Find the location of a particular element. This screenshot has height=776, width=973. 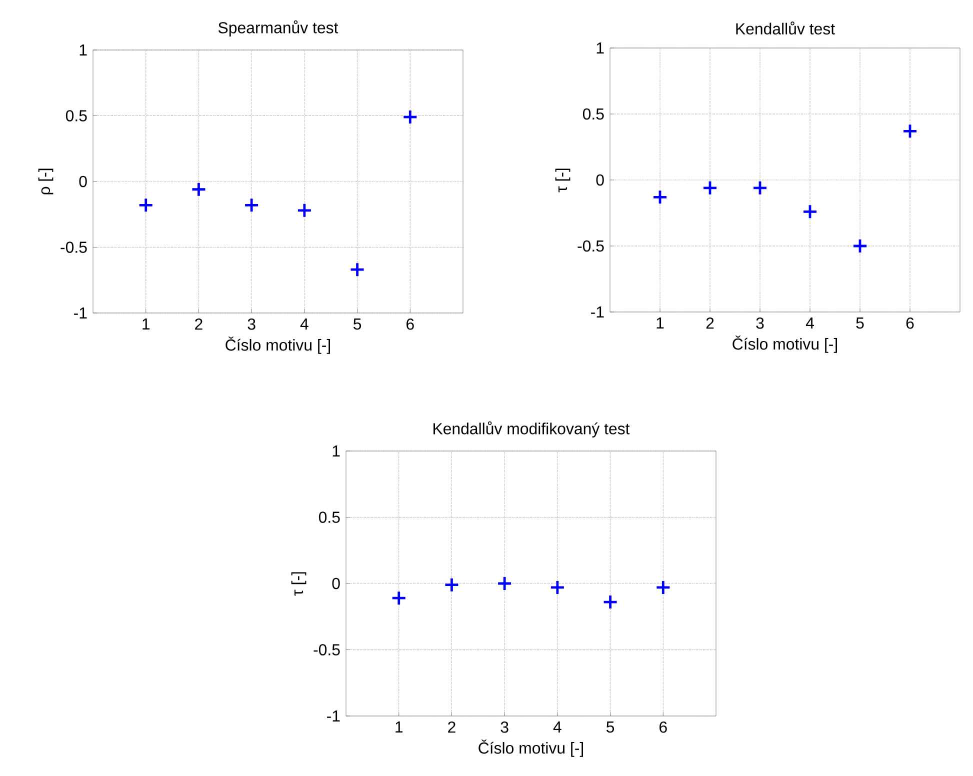

chart-title: Kendallův test is located at coordinates (785, 28).